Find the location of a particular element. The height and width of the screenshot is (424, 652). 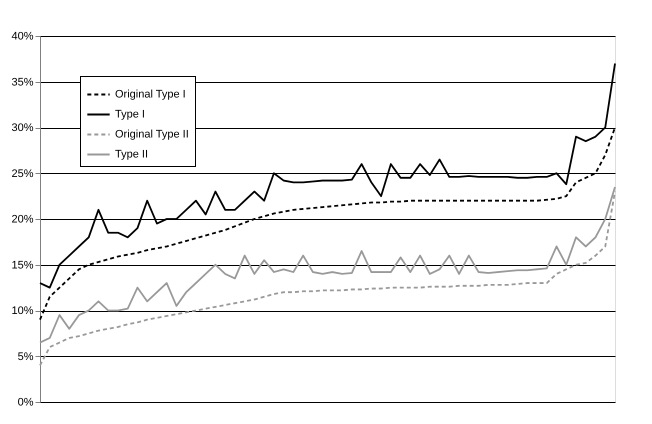

y-tick-label: 5% is located at coordinates (26, 356).